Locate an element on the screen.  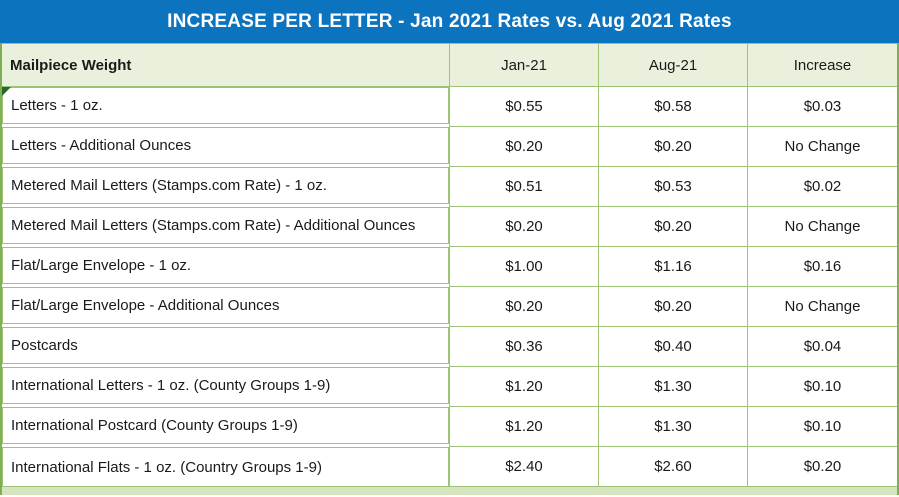
mailpiece-weight-label: Flat/Large Envelope - Additional Ounces is located at coordinates (225, 305).